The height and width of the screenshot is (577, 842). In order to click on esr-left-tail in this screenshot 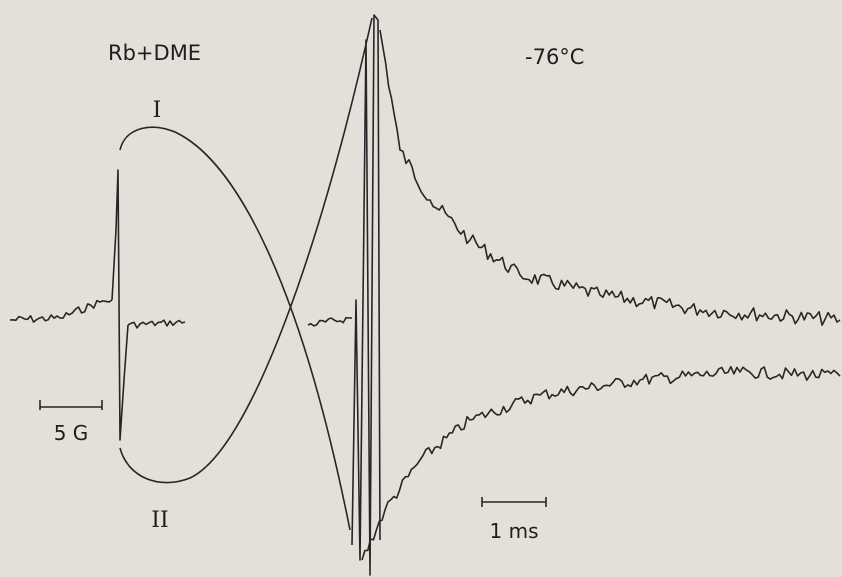, I will do `click(156, 324)`.